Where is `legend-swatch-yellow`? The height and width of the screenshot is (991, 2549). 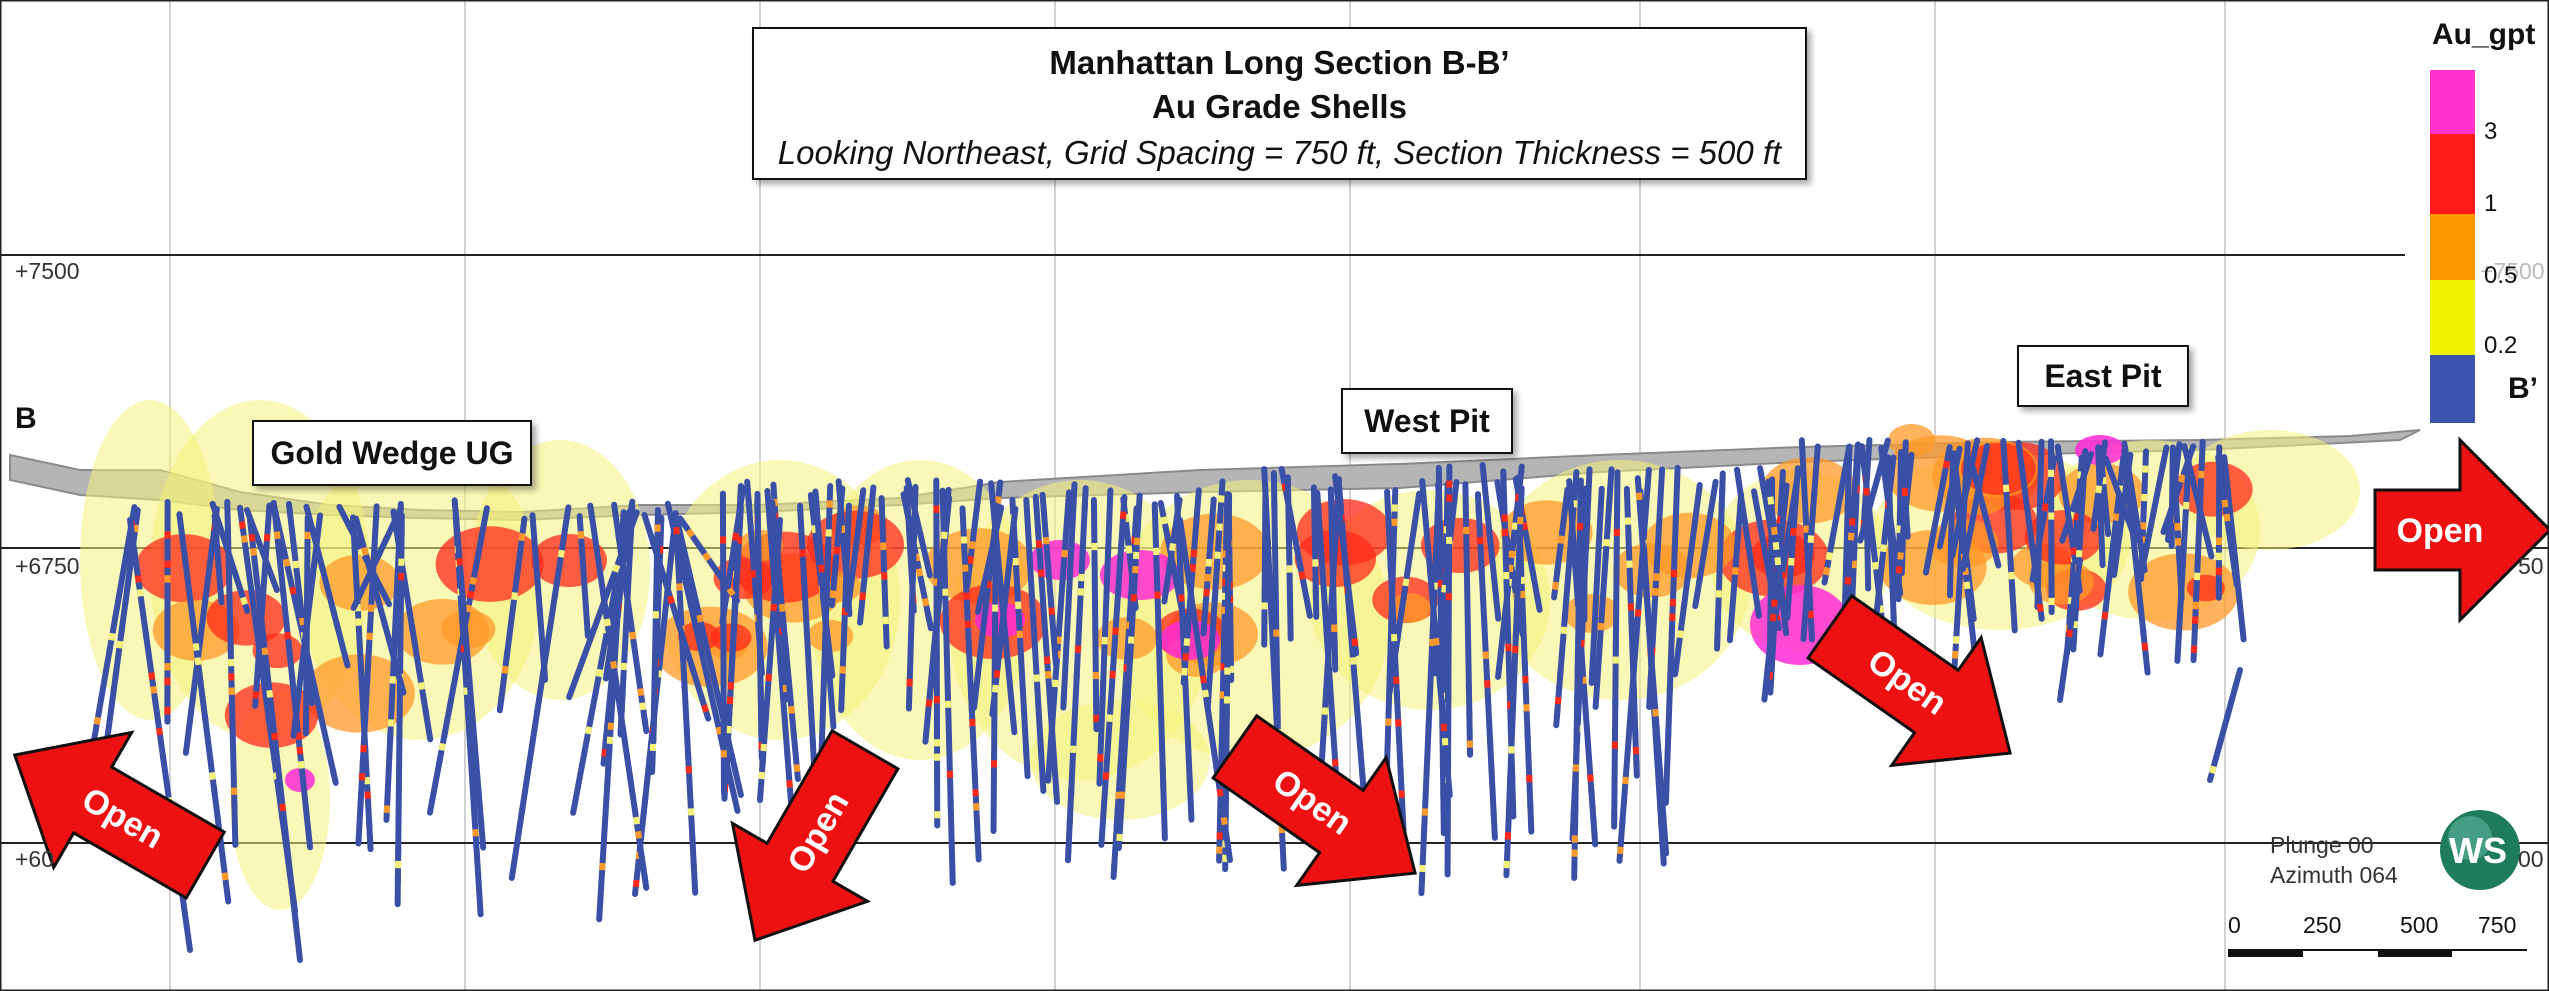
legend-swatch-yellow is located at coordinates (2452, 317).